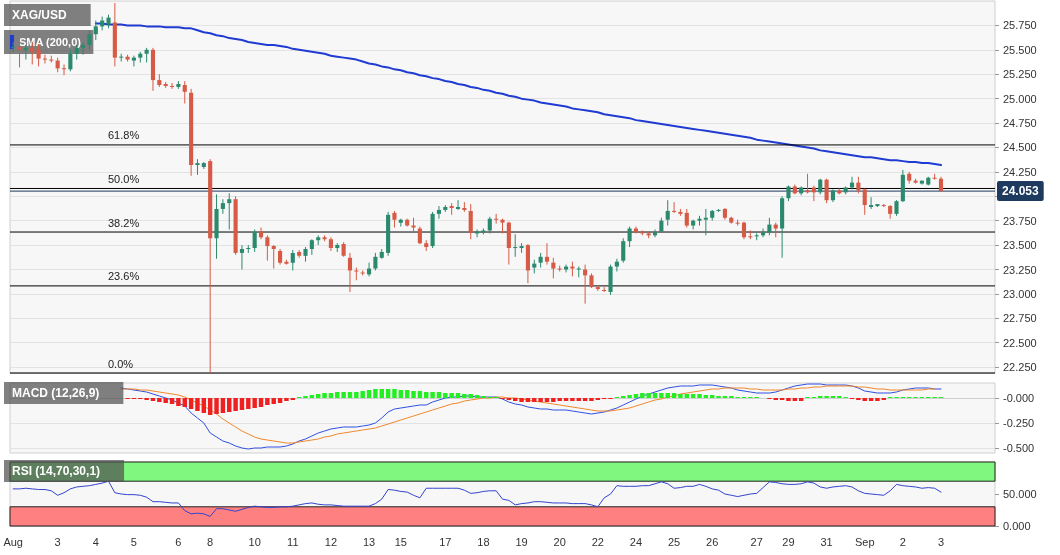 The image size is (1060, 555). I want to click on y-tick-label: -0.000, so click(1019, 398).